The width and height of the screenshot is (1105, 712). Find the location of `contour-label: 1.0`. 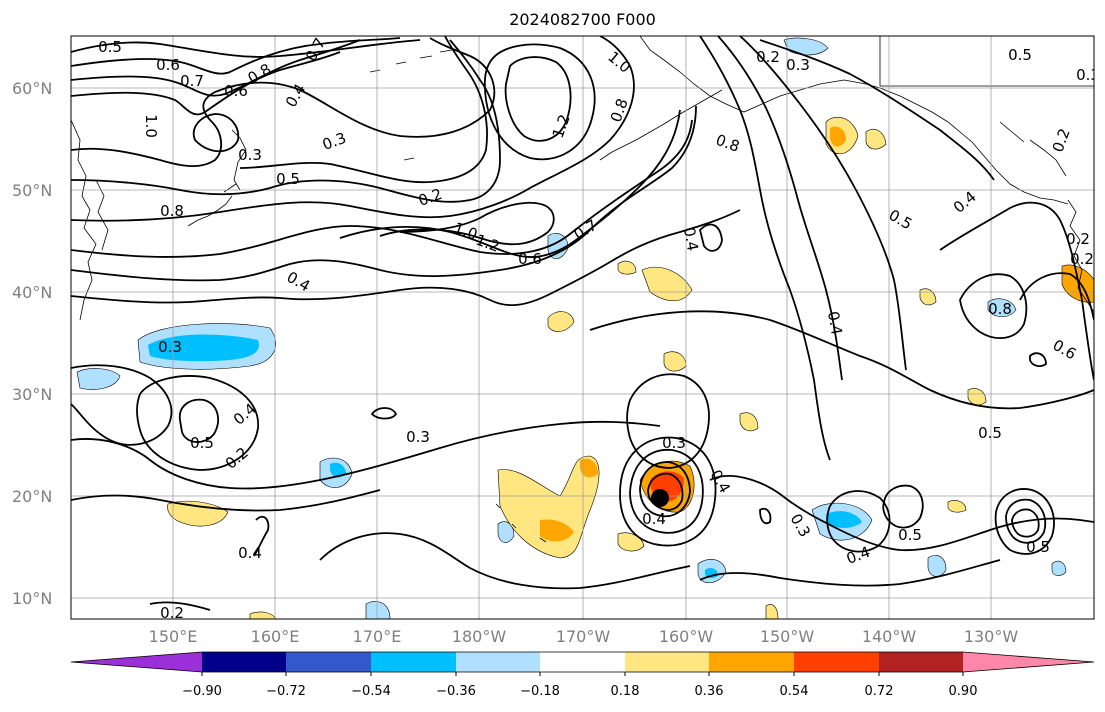

contour-label: 1.0 is located at coordinates (151, 126).